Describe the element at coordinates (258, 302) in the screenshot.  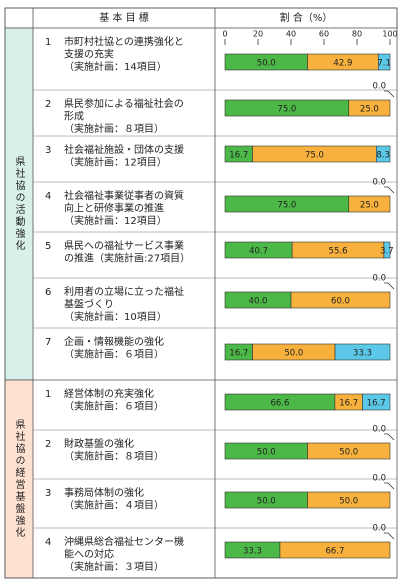
I see `bar-value: 40.0` at that location.